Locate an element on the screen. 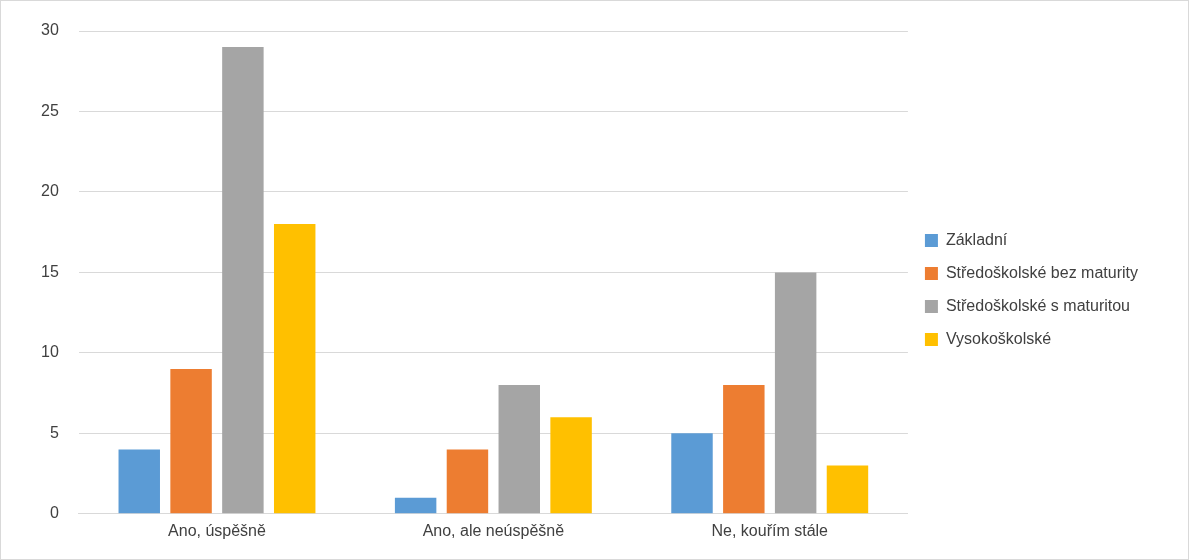 This screenshot has width=1189, height=560. y-tick-label: 0 is located at coordinates (54, 513).